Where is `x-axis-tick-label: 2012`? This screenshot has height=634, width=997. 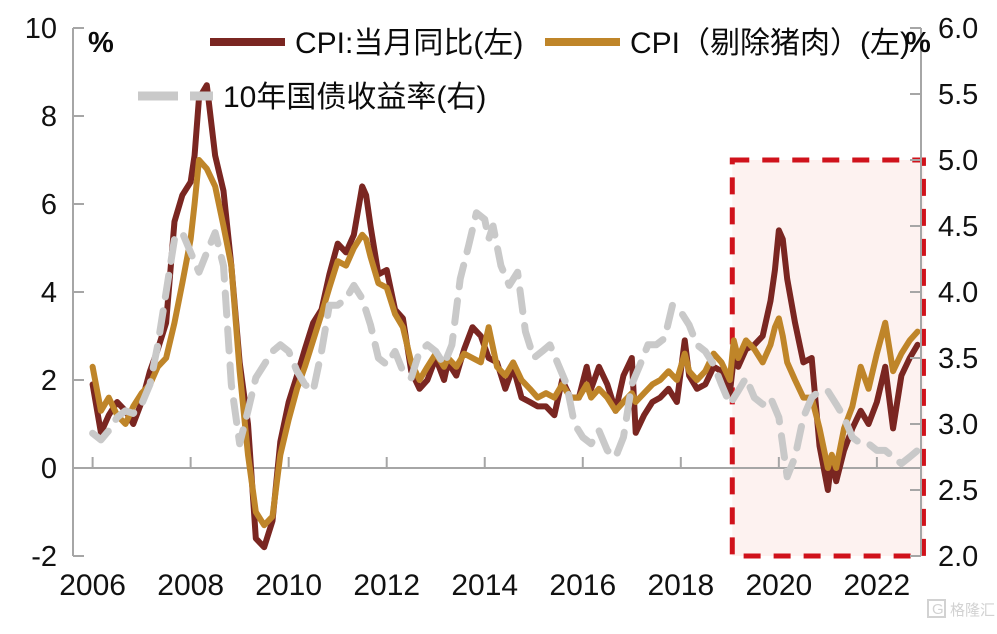
x-axis-tick-label: 2012 is located at coordinates (386, 585).